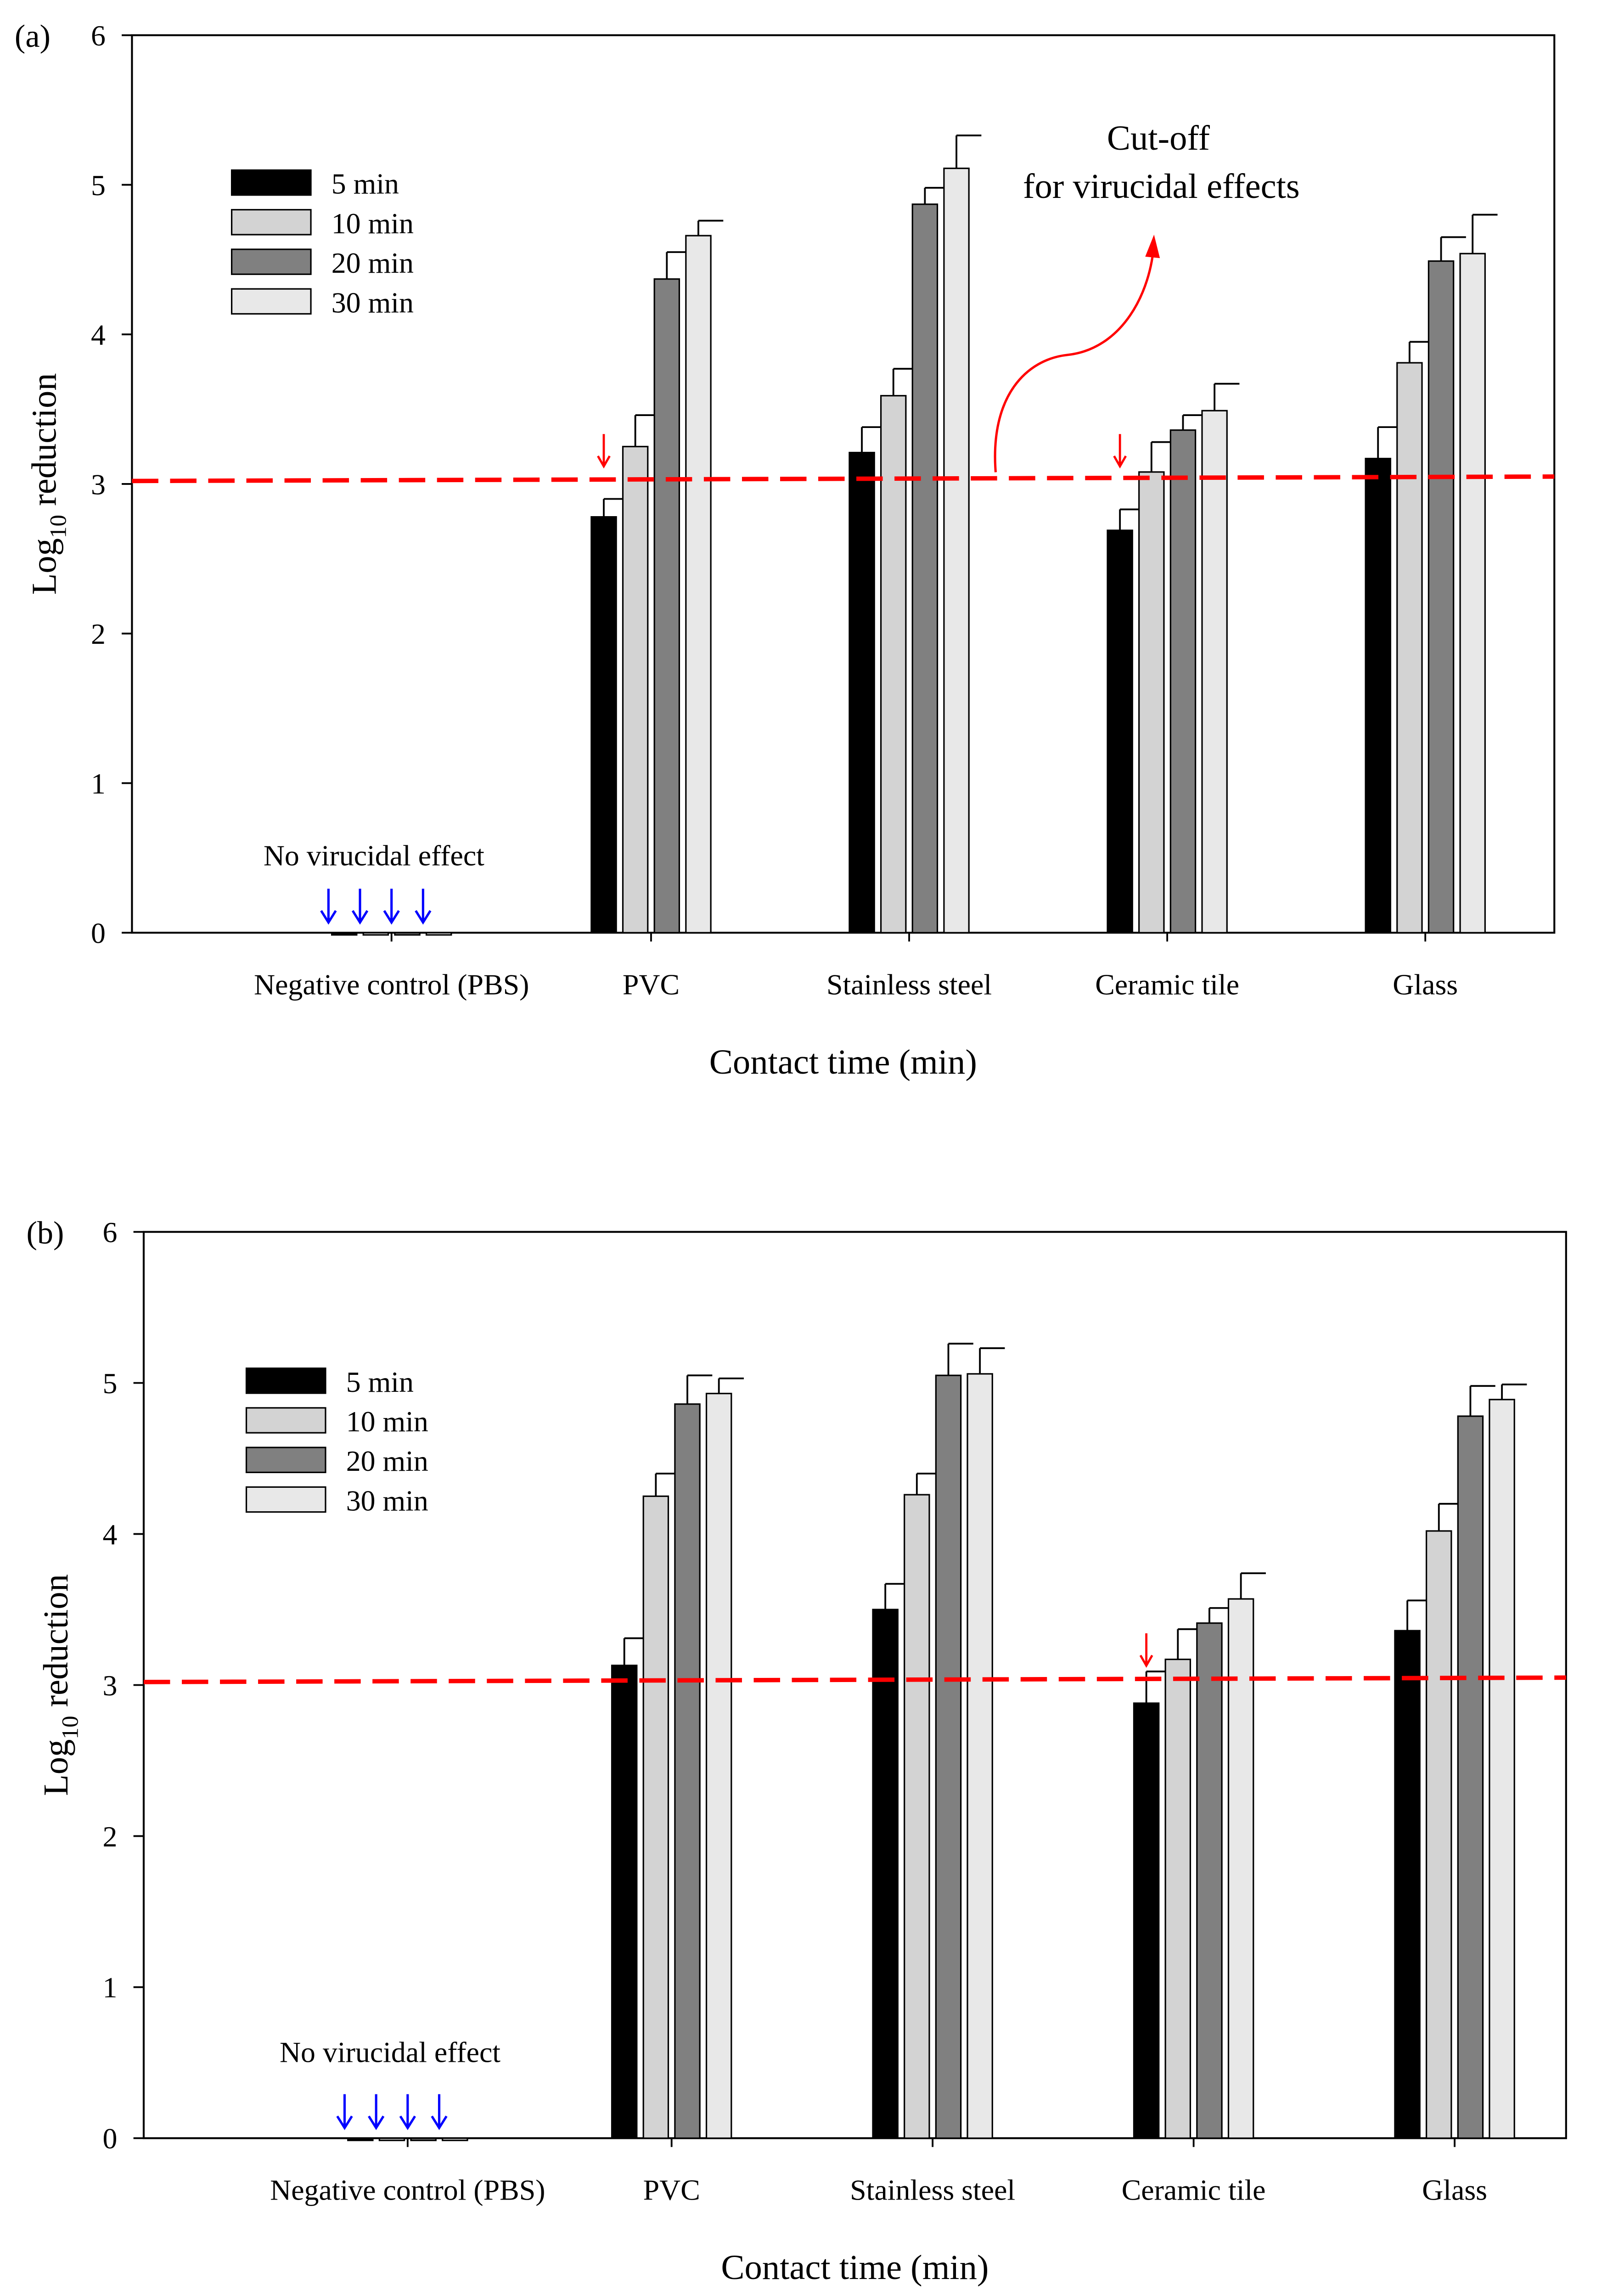  I want to click on panel-label: (b), so click(45, 1233).